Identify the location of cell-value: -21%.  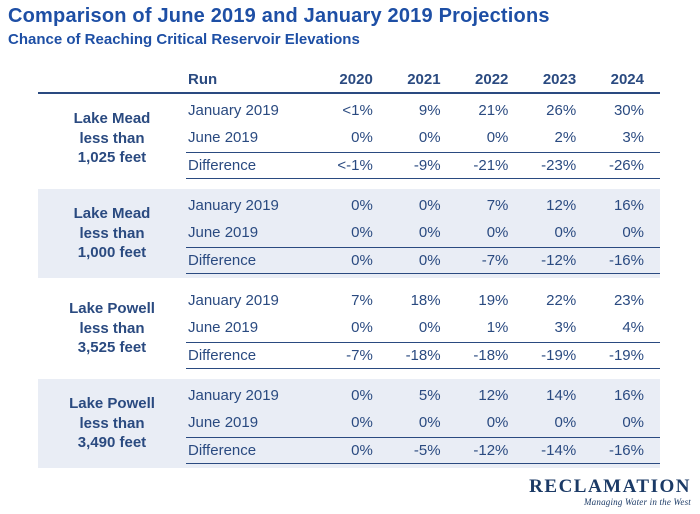
(491, 165).